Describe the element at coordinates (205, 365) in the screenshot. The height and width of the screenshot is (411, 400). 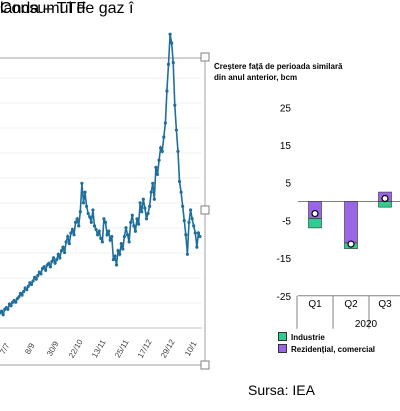
I see `resize-handle-bottom-right` at that location.